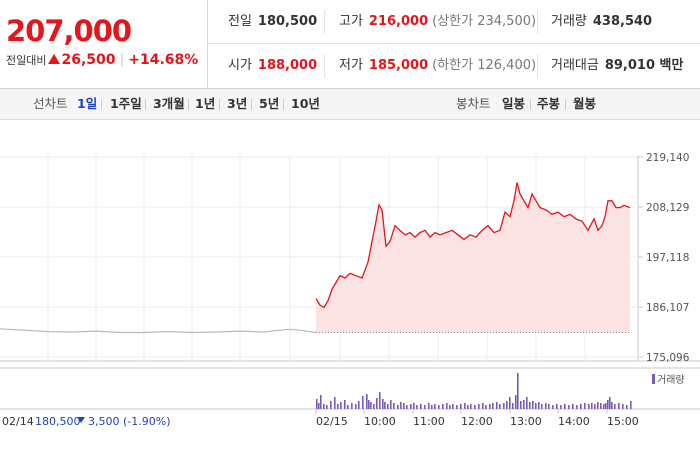  Describe the element at coordinates (473, 103) in the screenshot. I see `candle-chart-label: 봉차트` at that location.